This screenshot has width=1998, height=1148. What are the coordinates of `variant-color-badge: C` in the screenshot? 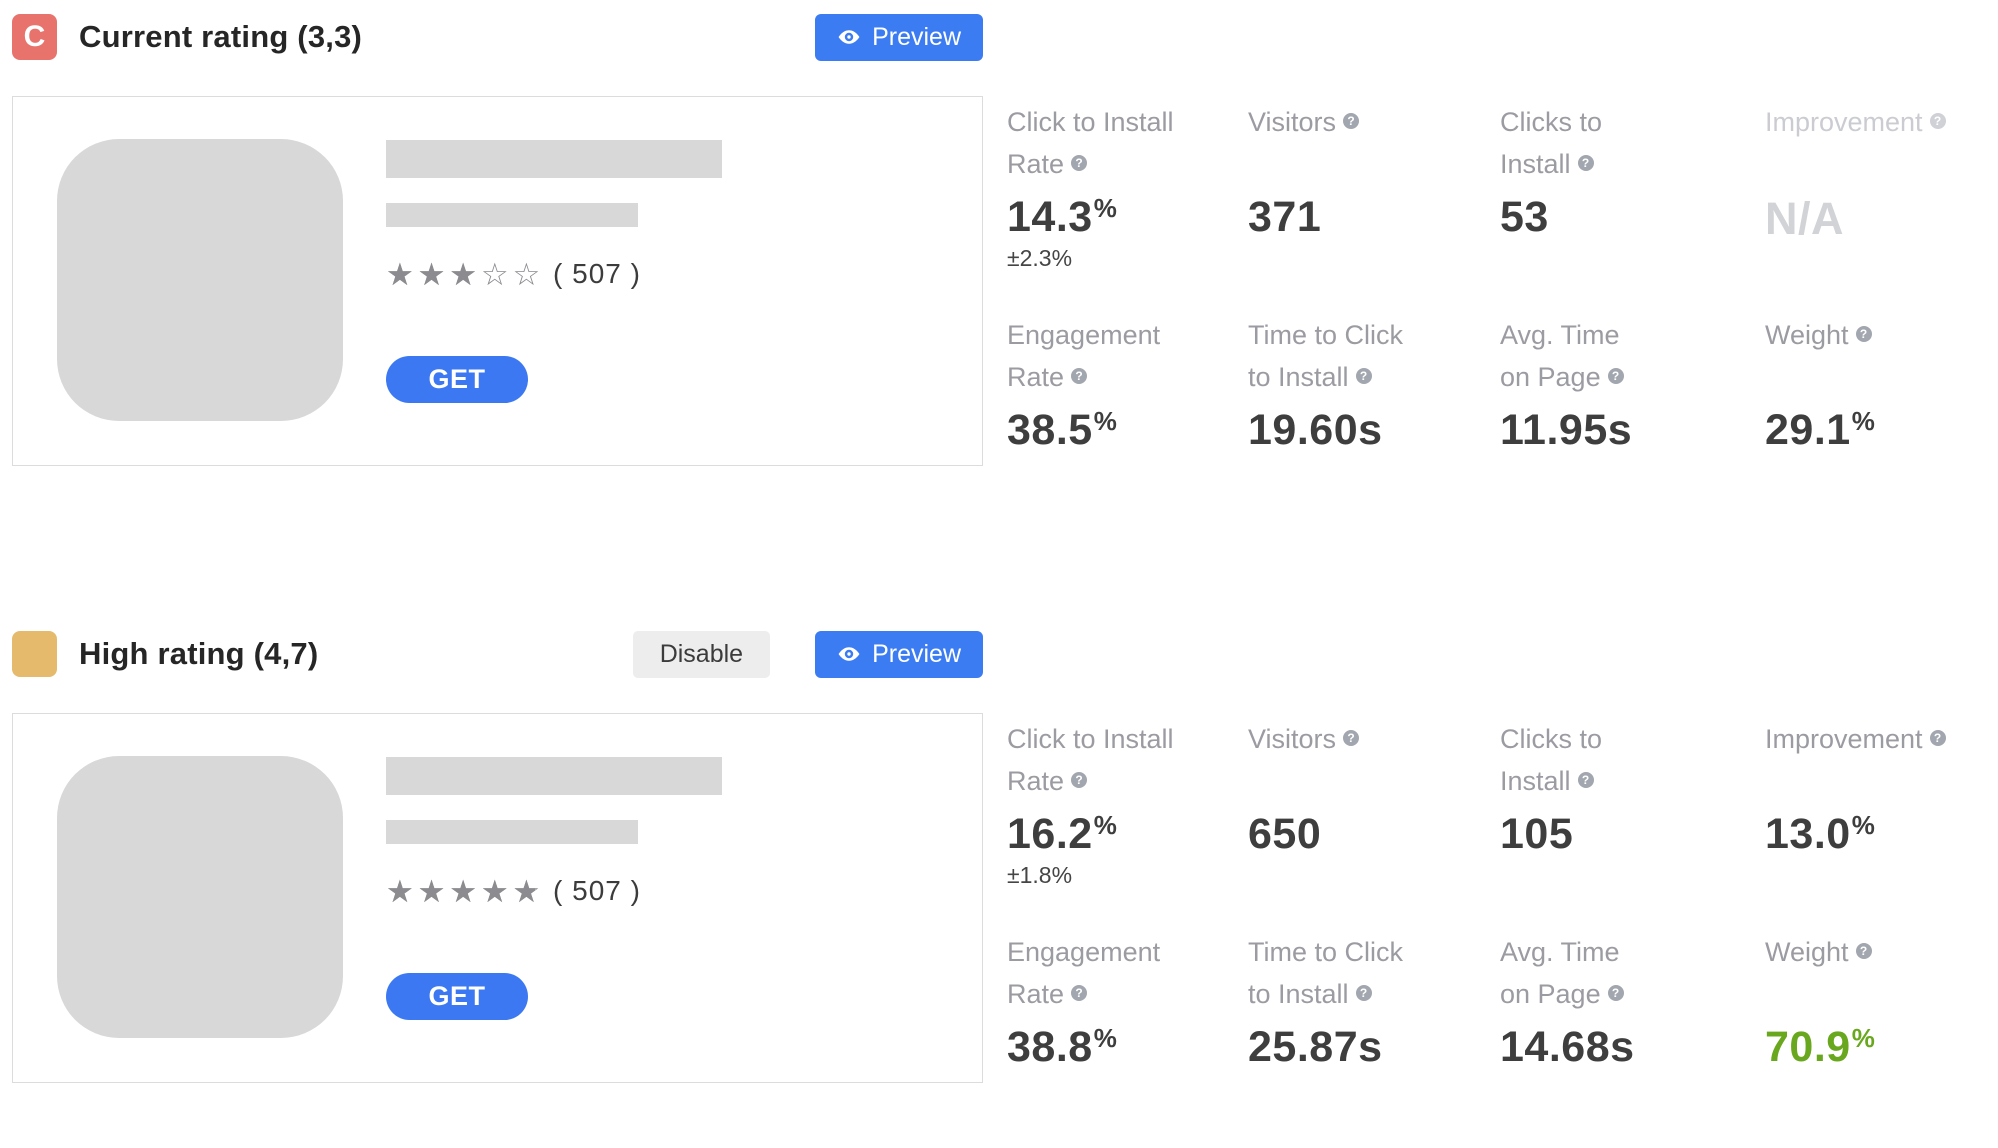 It's located at (34, 37).